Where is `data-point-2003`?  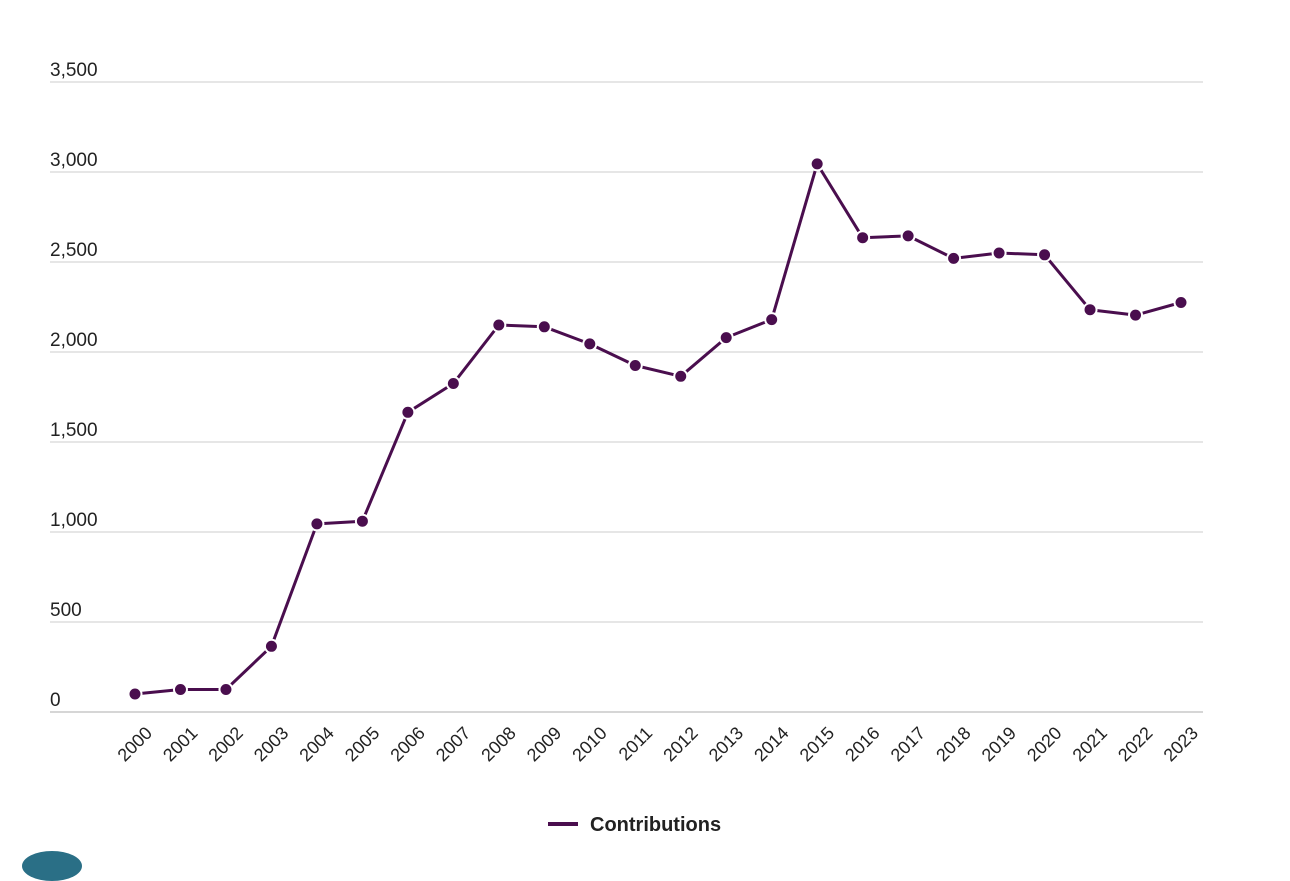 data-point-2003 is located at coordinates (271, 646).